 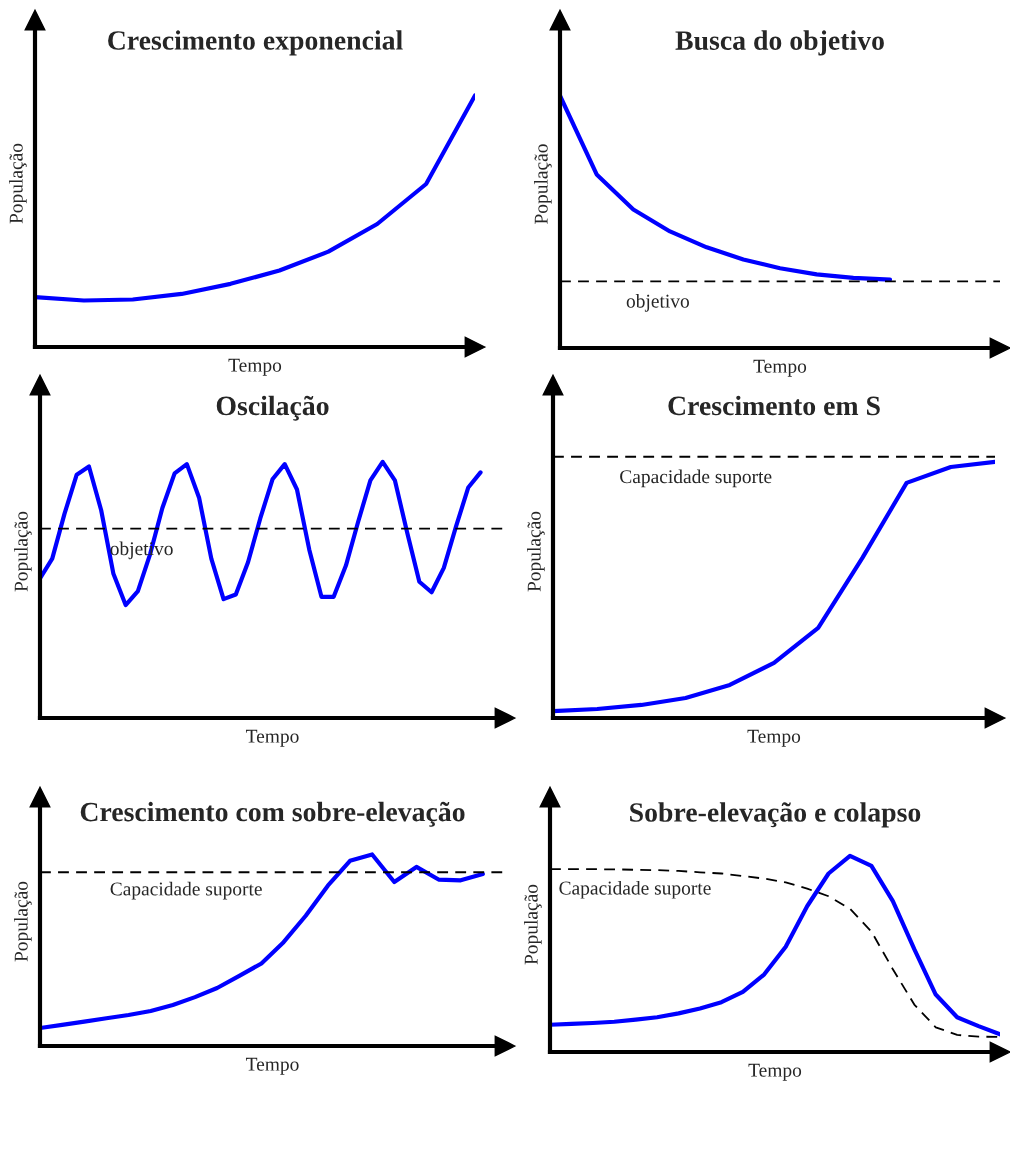 What do you see at coordinates (779, 43) in the screenshot?
I see `chart-title: Busca do objetivo` at bounding box center [779, 43].